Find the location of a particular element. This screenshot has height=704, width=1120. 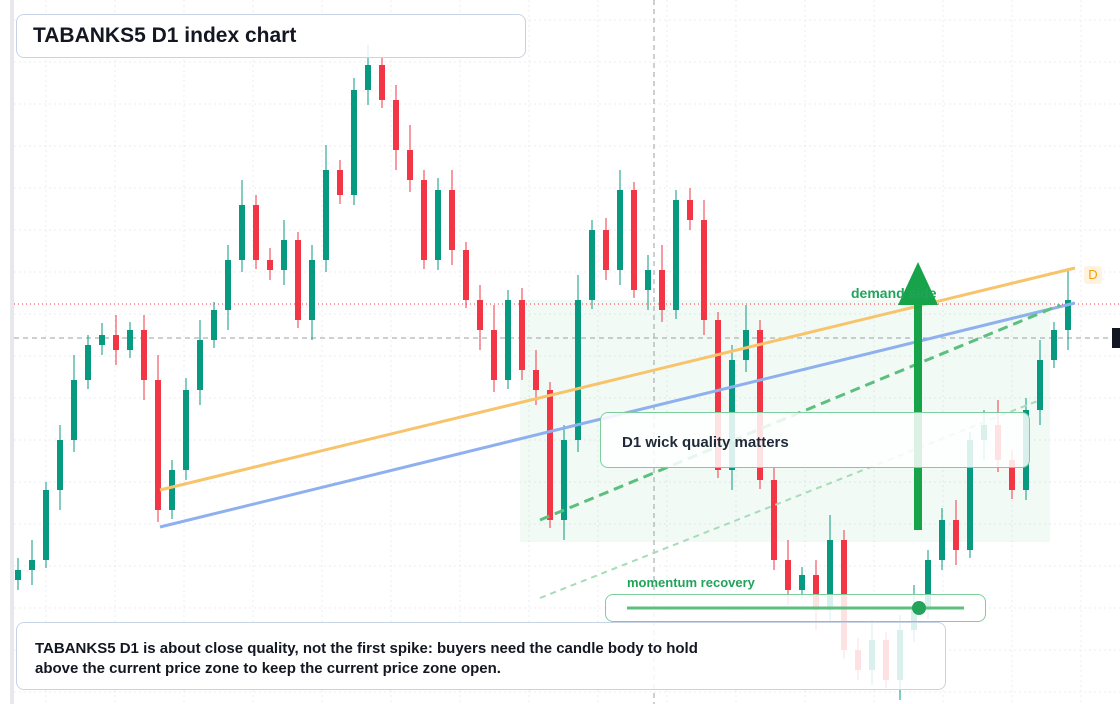

chart-title: TABANKS5 D1 index chart is located at coordinates (165, 35).